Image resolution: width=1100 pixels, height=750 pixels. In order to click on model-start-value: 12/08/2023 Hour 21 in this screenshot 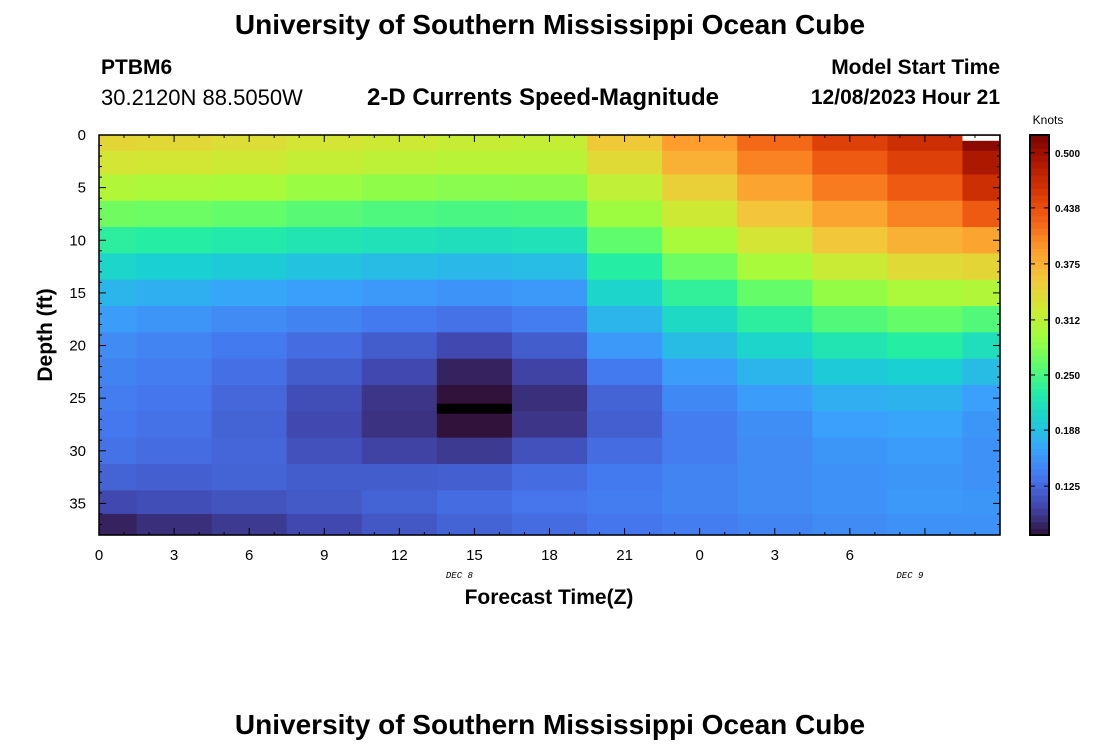, I will do `click(905, 97)`.